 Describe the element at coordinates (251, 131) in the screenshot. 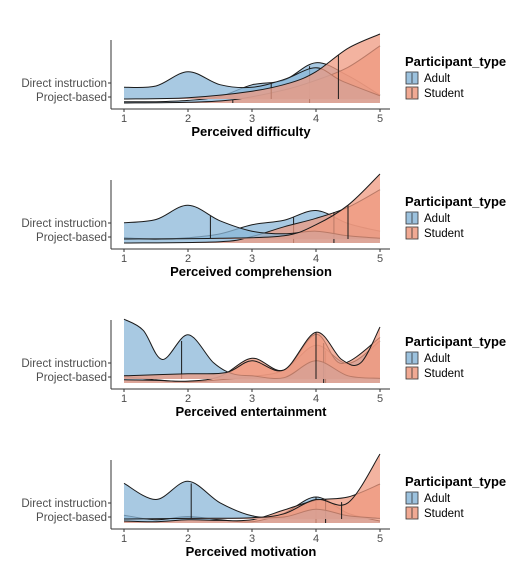

I see `x-axis-title: Perceived difficulty` at that location.